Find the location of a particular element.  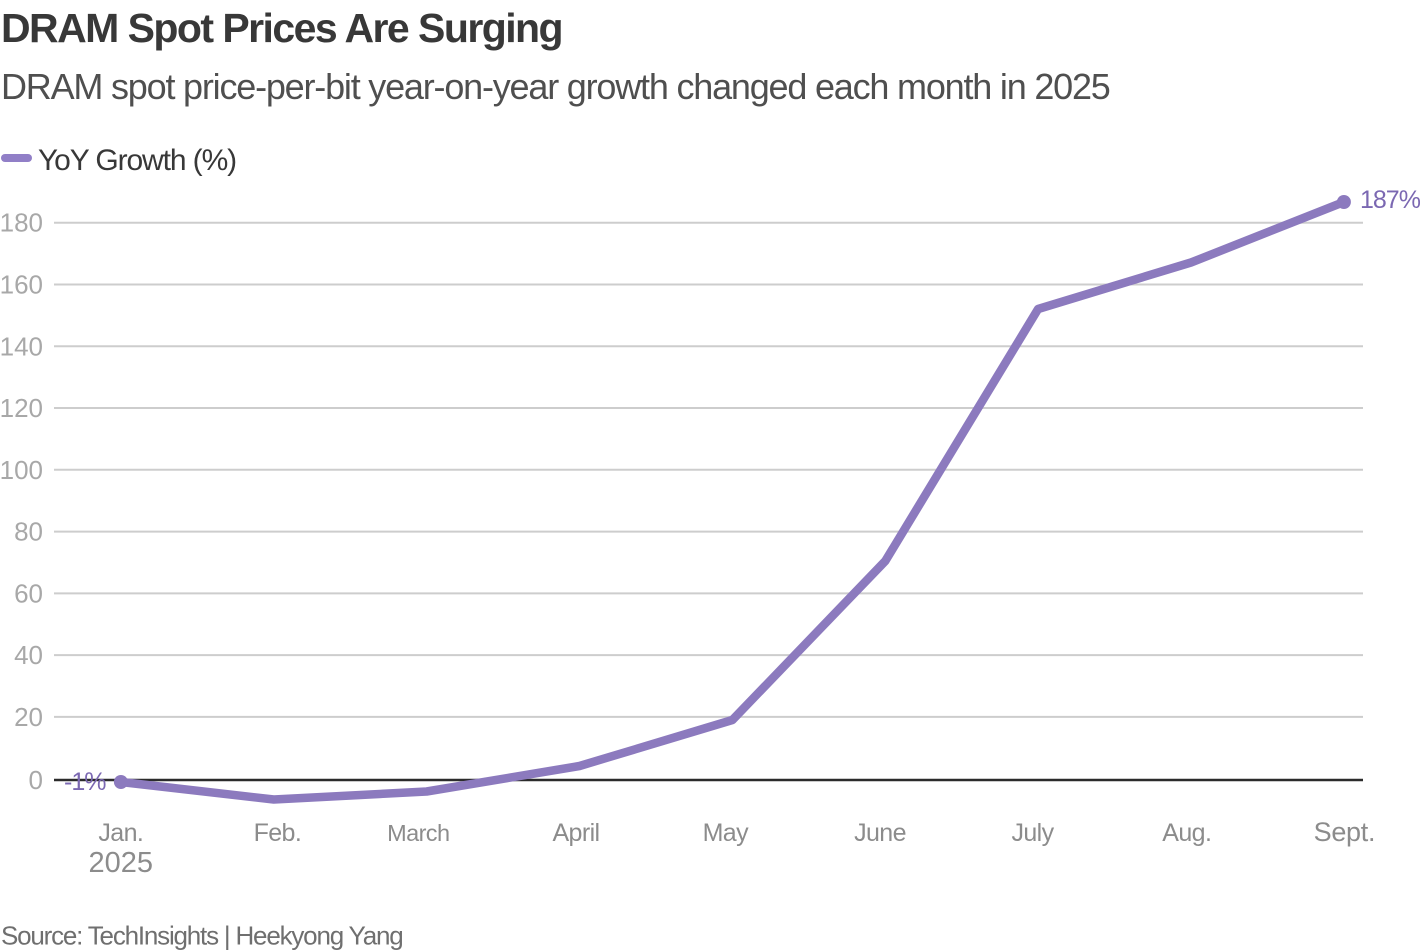

svg-text: 120 is located at coordinates (21, 408).